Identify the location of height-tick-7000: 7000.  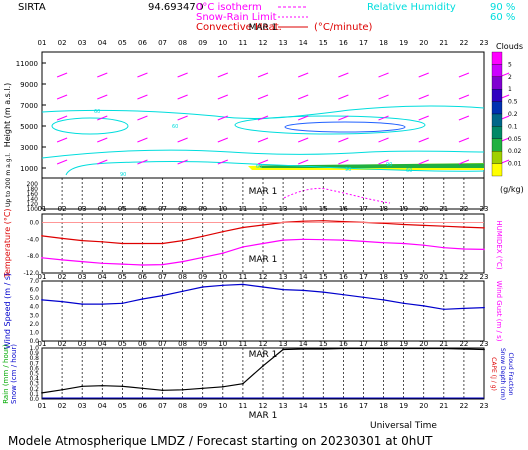
(29, 106).